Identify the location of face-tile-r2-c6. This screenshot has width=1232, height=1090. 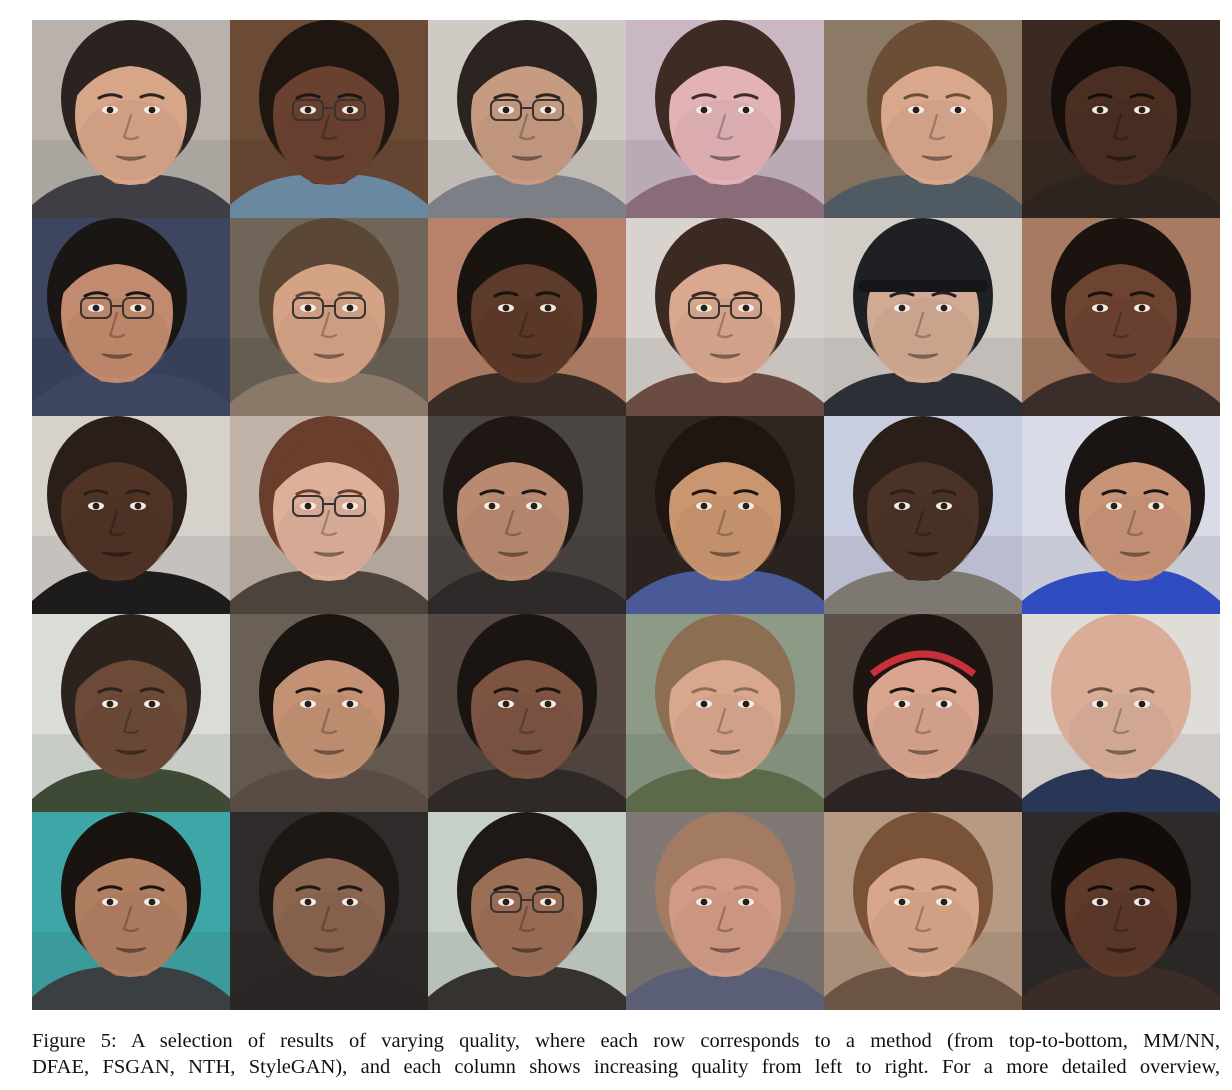
(1121, 317).